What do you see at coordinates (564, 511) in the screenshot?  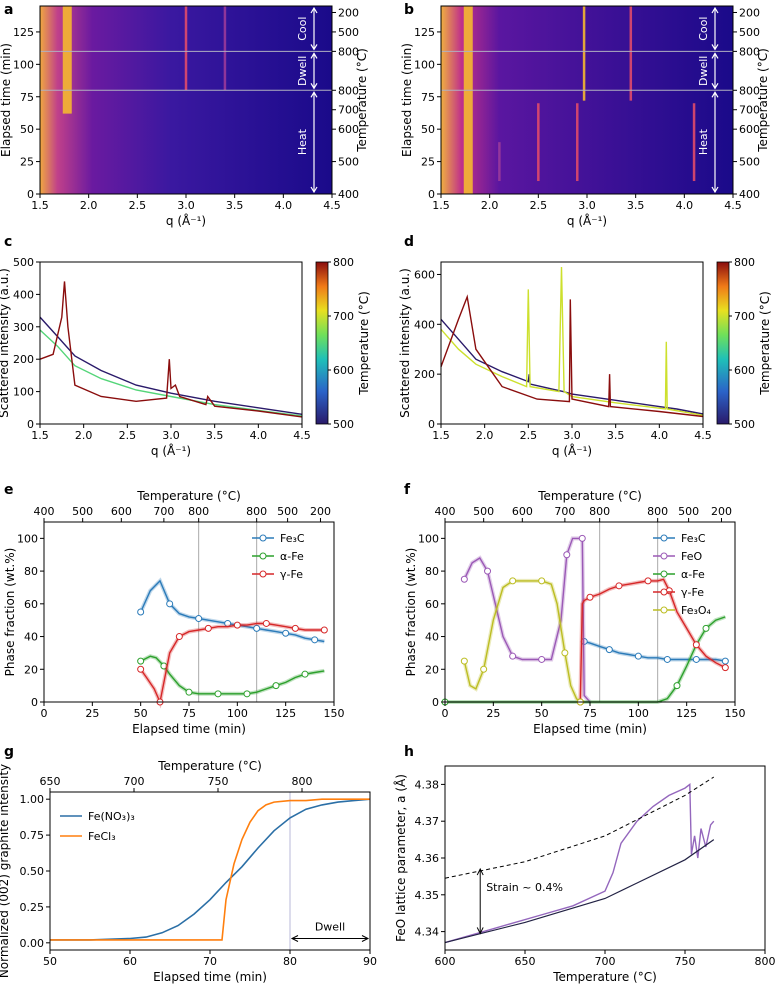 I see `top-tick-label: 700` at bounding box center [564, 511].